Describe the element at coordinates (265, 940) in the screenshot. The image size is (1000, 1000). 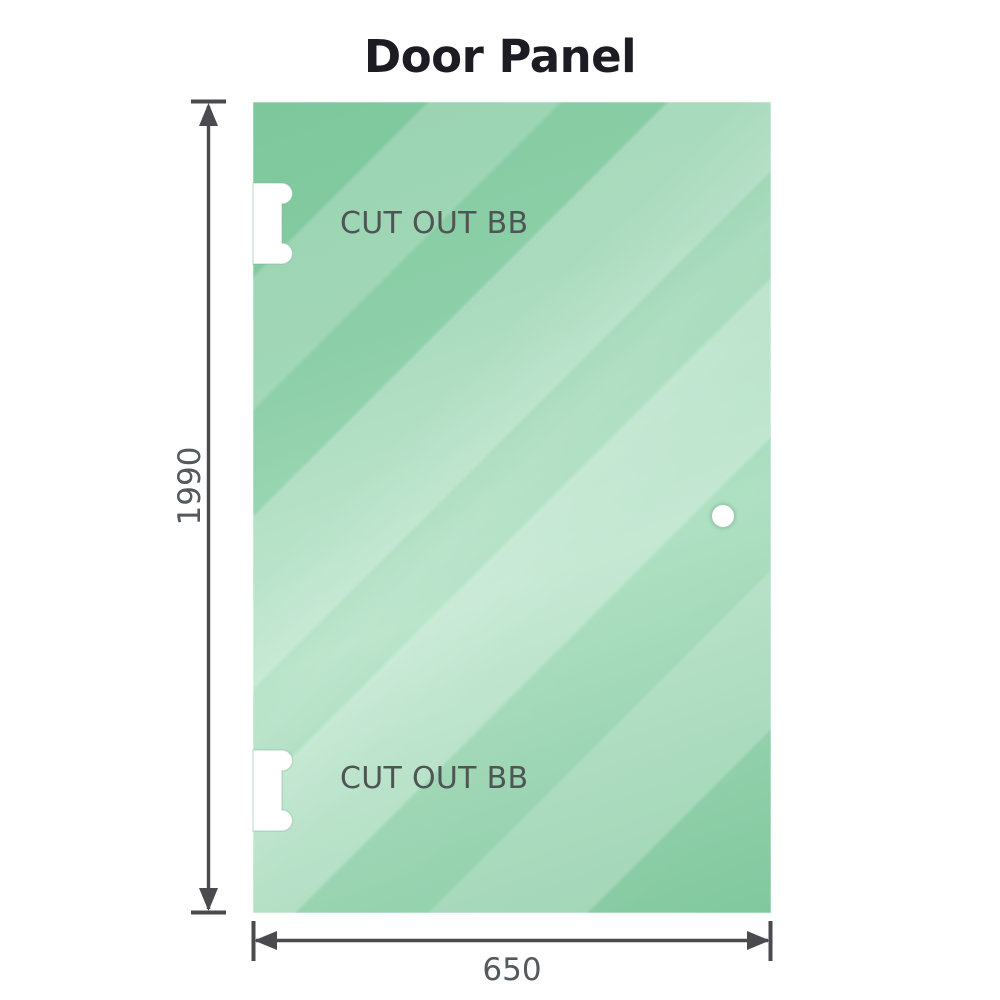
I see `width-arrow-left` at that location.